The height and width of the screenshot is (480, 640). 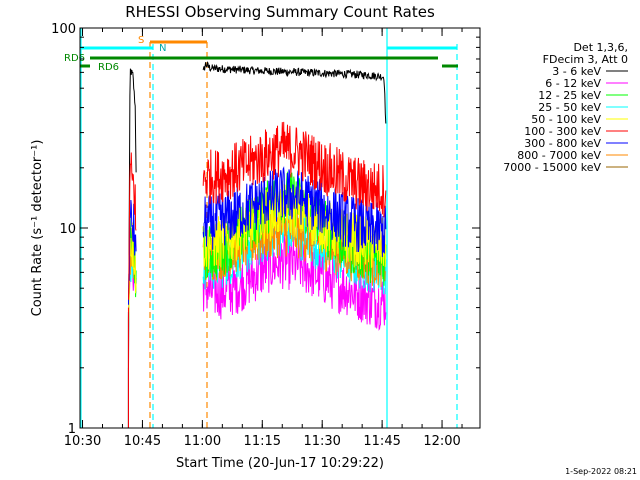 I want to click on legend-entry-label: 300 - 800 keV, so click(x=562, y=143).